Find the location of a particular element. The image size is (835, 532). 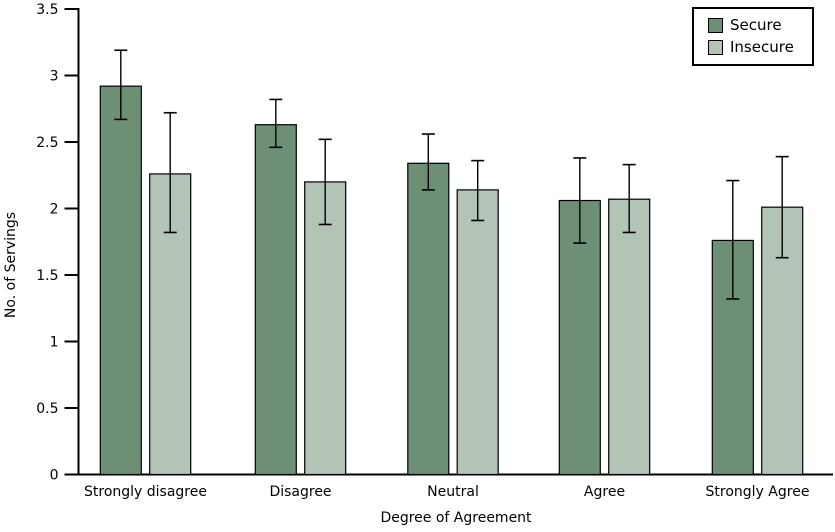

legend-swatch-secure-icon is located at coordinates (715, 25).